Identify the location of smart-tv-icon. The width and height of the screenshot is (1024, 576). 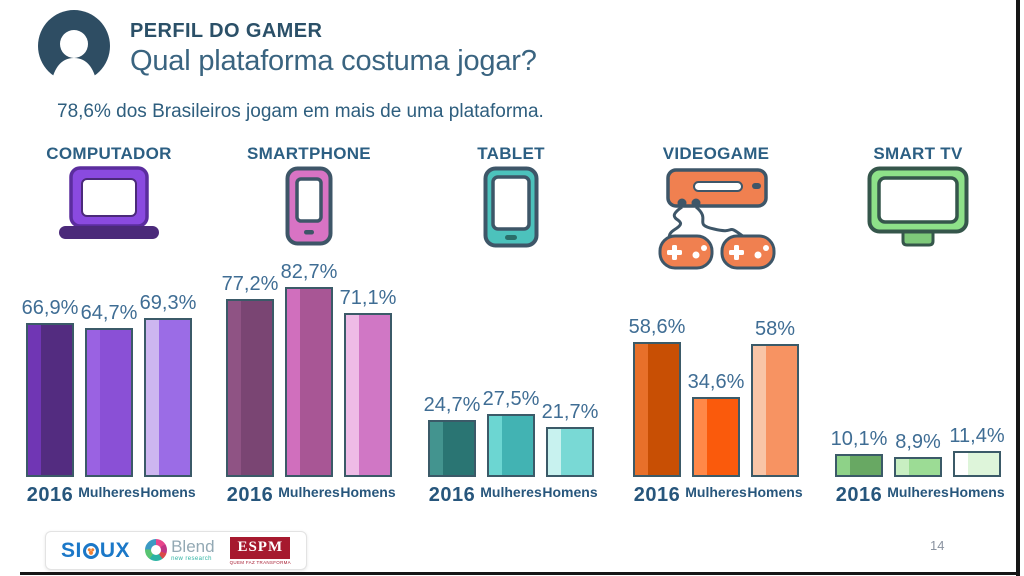
(918, 207).